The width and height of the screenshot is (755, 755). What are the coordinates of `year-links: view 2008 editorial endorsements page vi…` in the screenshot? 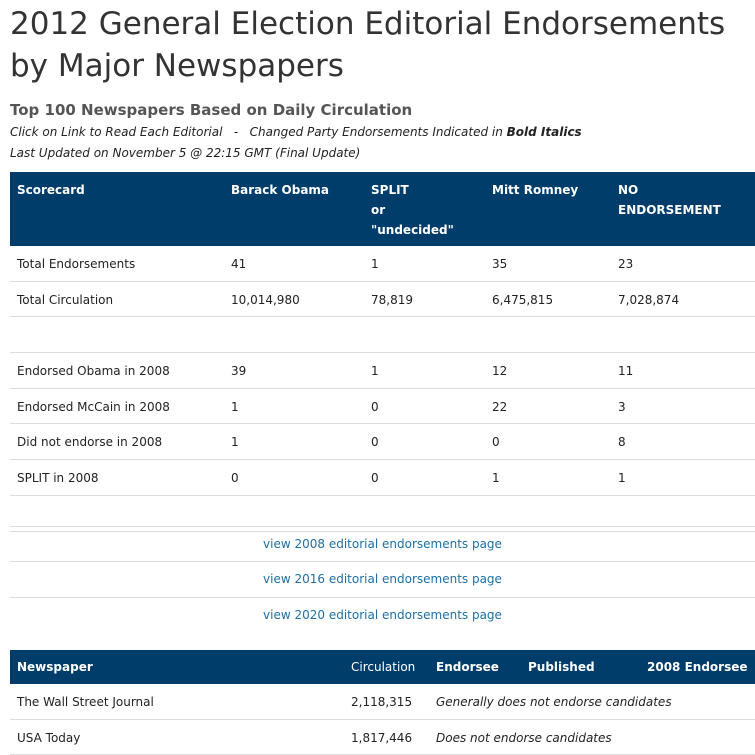 It's located at (382, 579).